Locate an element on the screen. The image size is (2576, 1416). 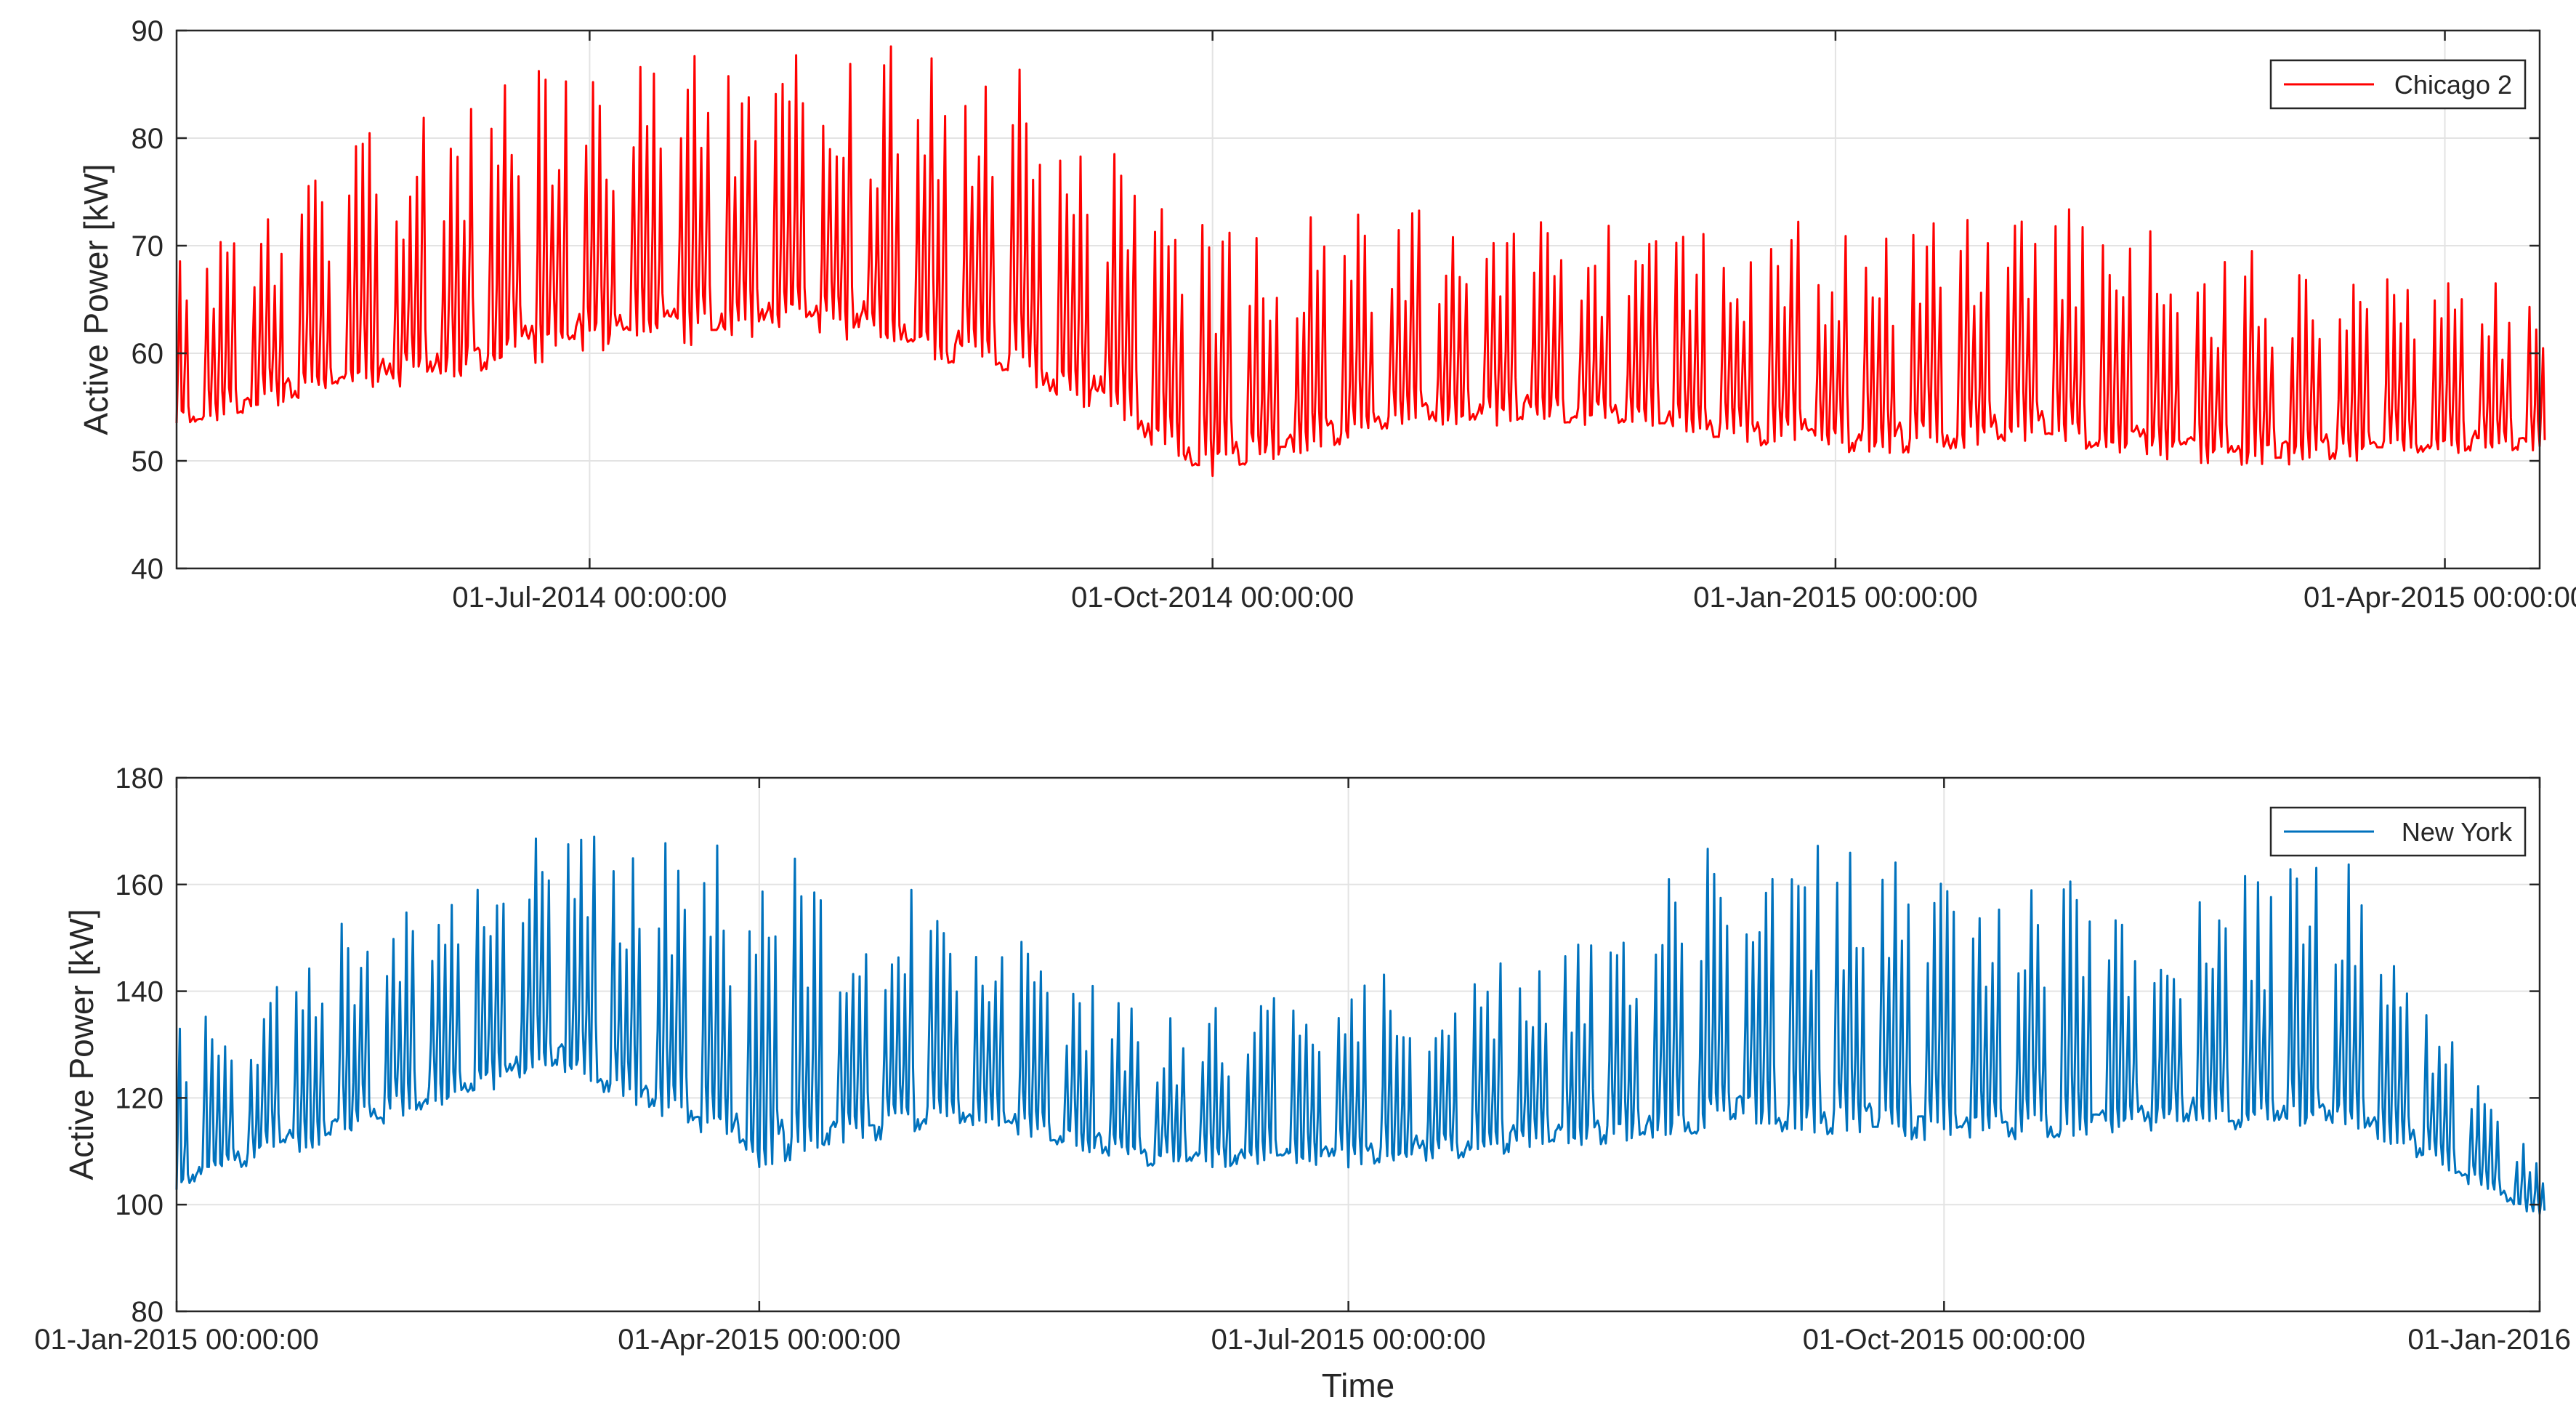
y-tick-label: 160 is located at coordinates (139, 885).